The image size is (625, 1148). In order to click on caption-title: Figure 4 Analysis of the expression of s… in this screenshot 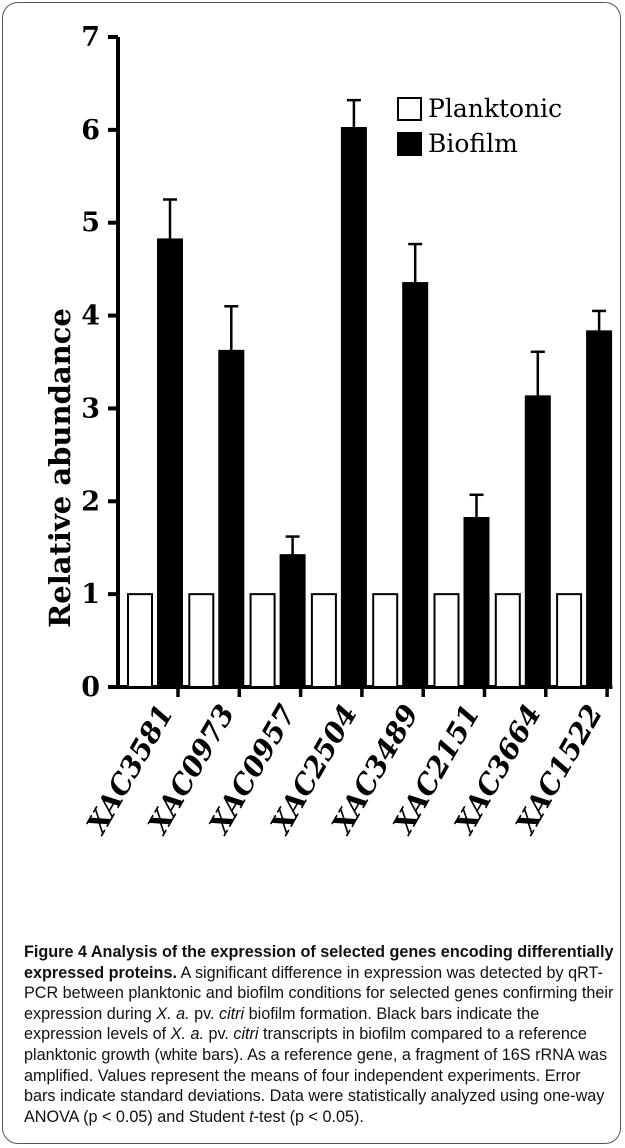, I will do `click(319, 962)`.